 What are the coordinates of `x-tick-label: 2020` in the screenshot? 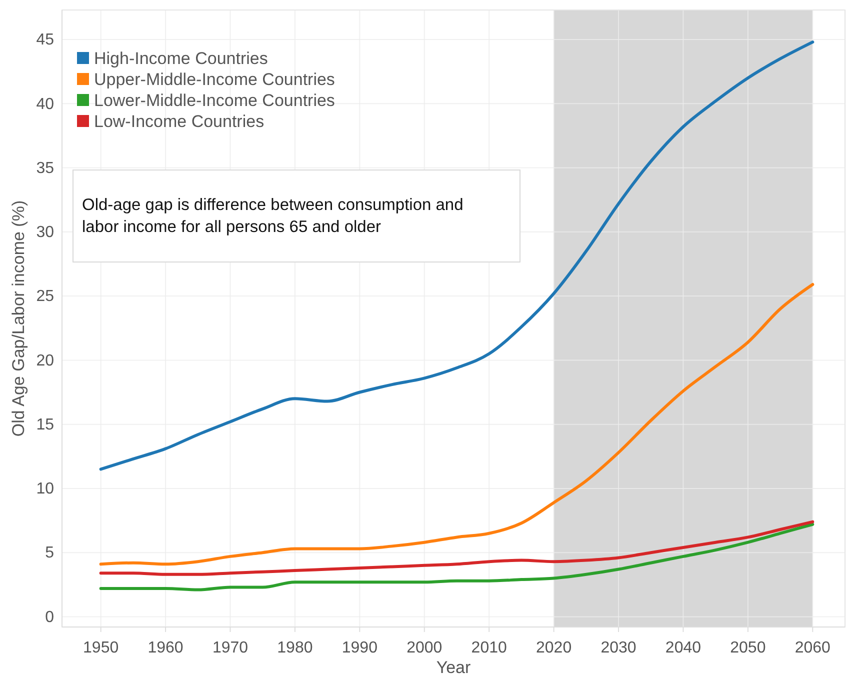 It's located at (554, 648).